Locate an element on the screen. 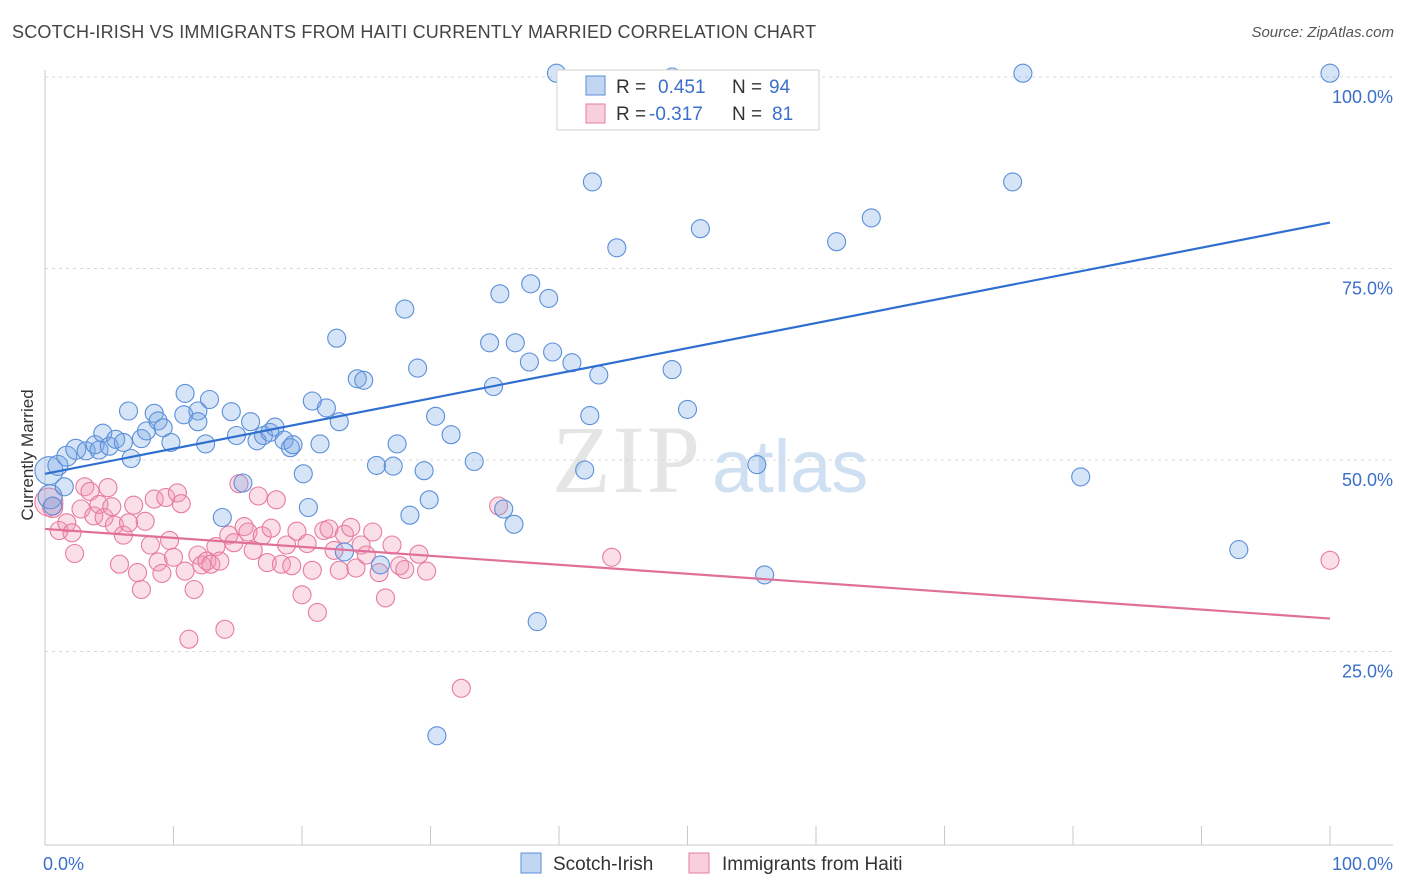 This screenshot has height=892, width=1406. y-tick-label: 75.0% is located at coordinates (1367, 289).